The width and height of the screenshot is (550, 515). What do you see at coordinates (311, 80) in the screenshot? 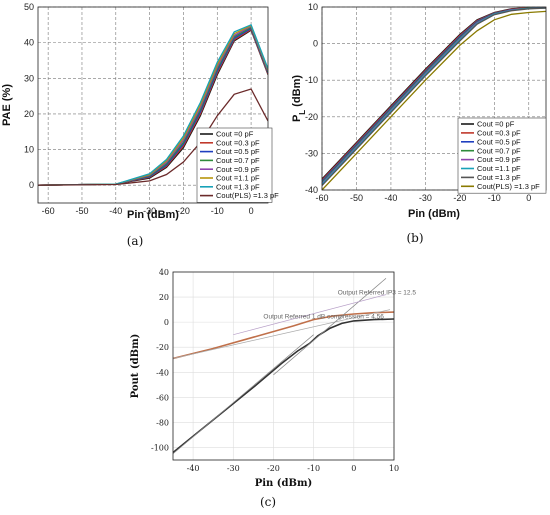
I see `y-tick-label: -10` at bounding box center [311, 80].